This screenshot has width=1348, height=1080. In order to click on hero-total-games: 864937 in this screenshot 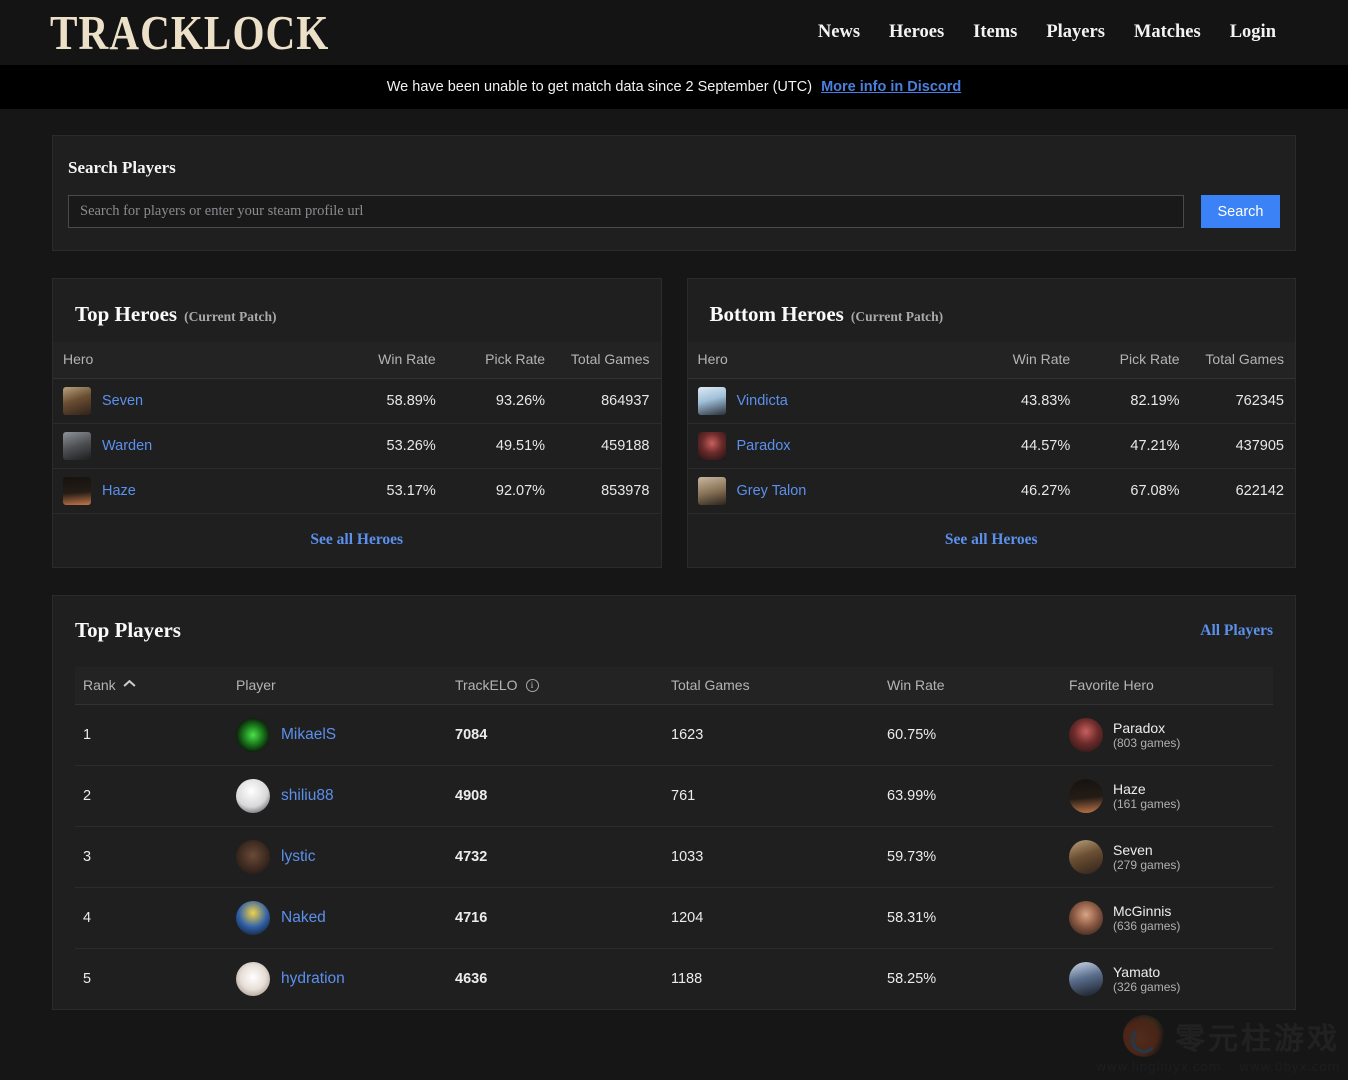, I will do `click(603, 401)`.